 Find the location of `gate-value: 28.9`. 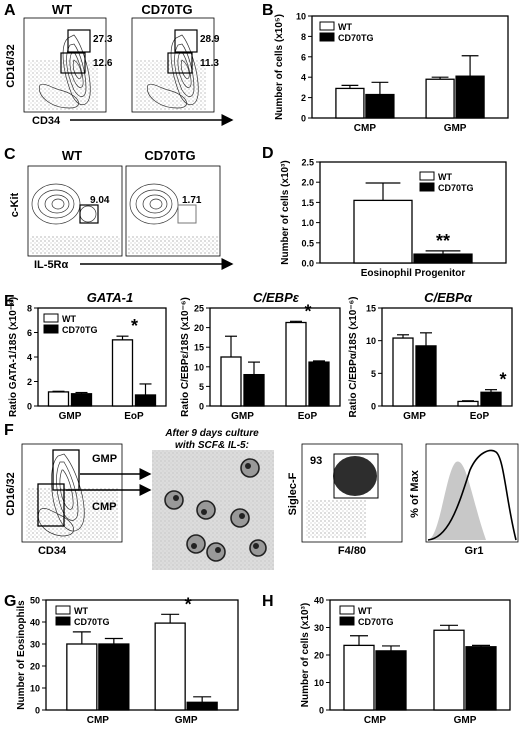

gate-value: 28.9 is located at coordinates (210, 39).